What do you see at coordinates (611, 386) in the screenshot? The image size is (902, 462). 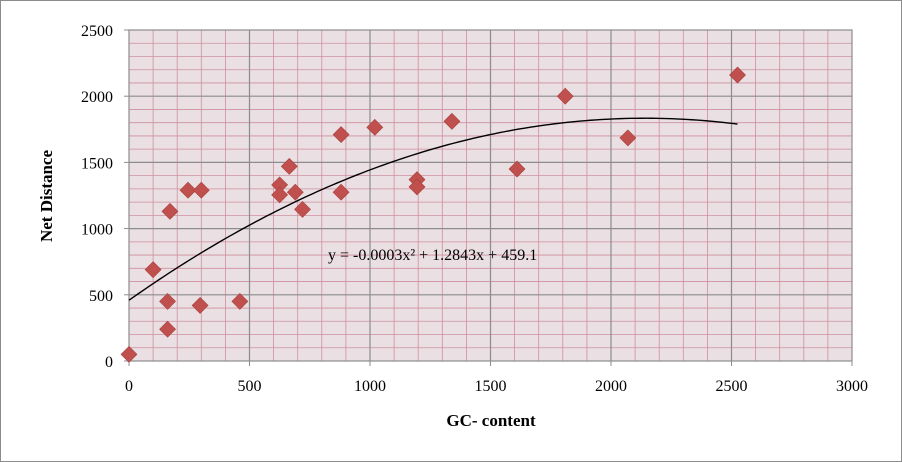 I see `x-tick-label: 2000` at bounding box center [611, 386].